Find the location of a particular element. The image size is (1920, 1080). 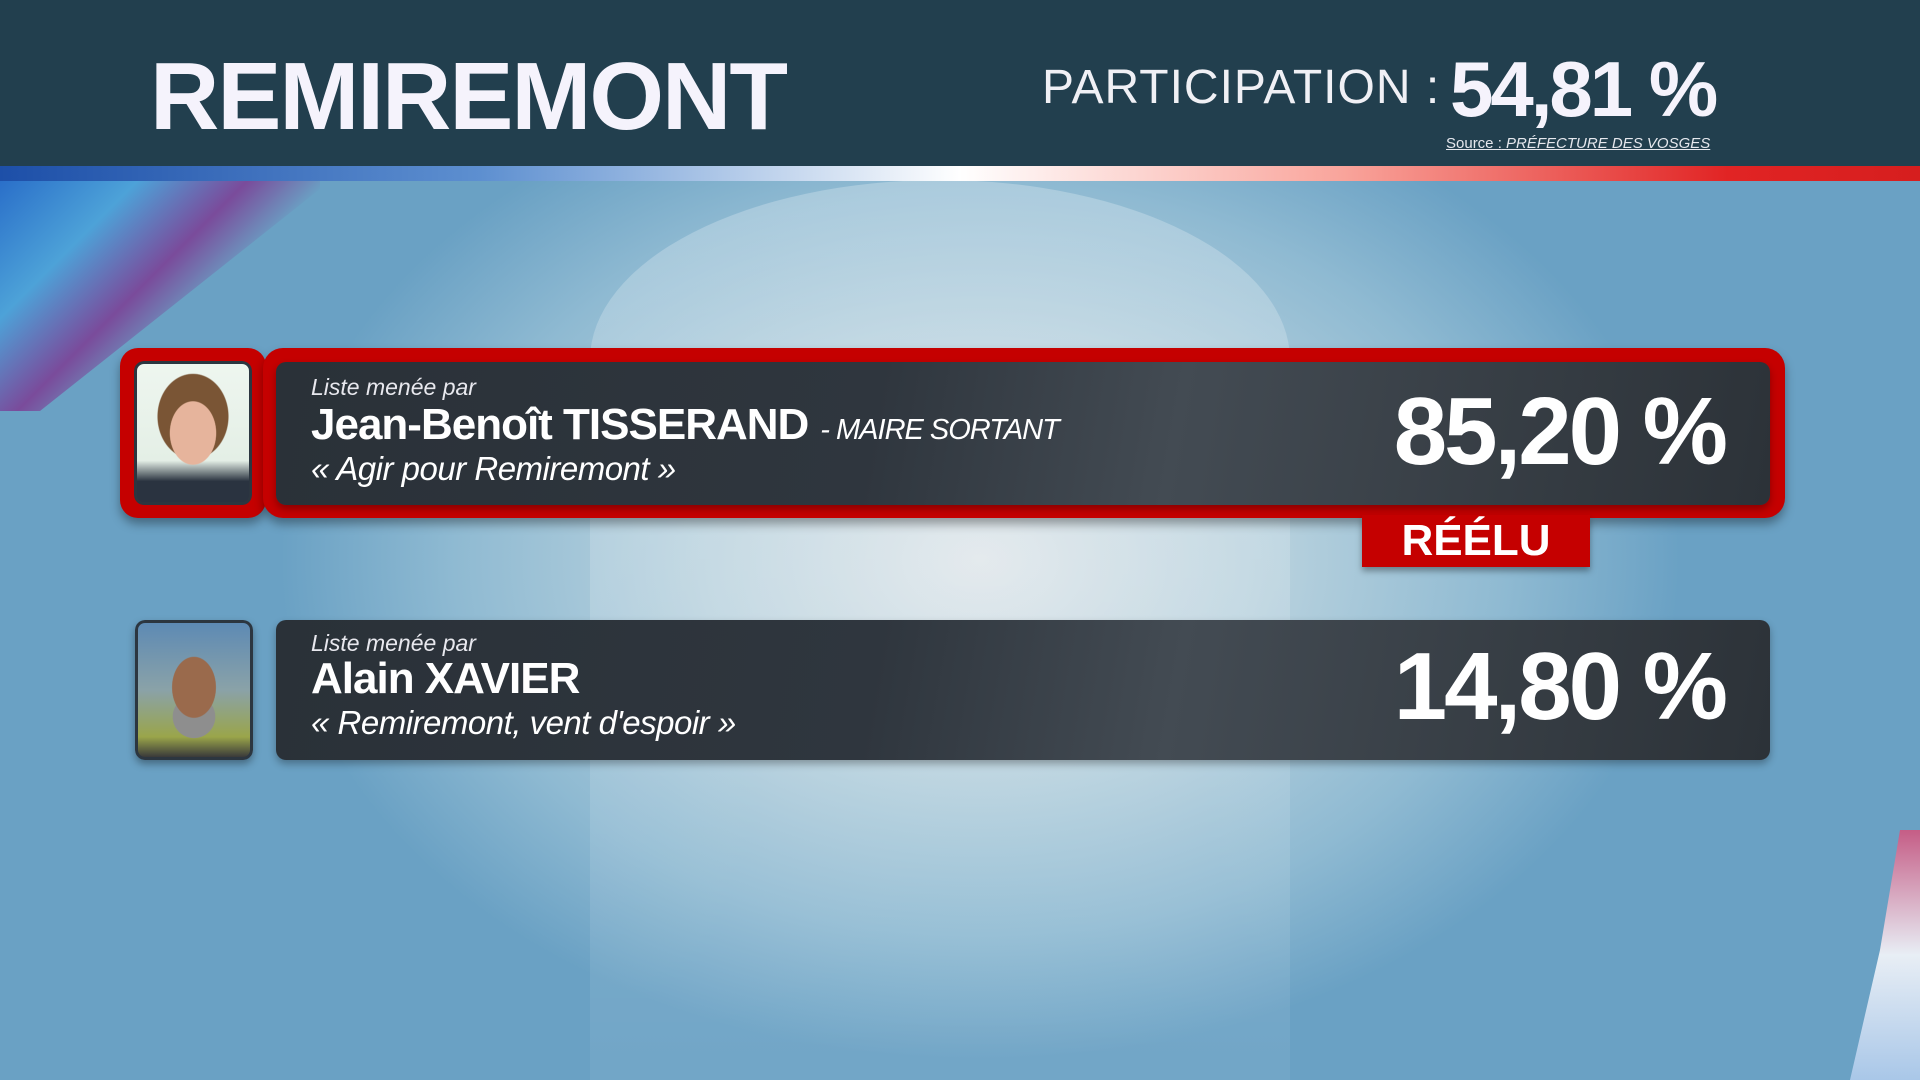

reelected-badge: RÉÉLU is located at coordinates (1476, 541).